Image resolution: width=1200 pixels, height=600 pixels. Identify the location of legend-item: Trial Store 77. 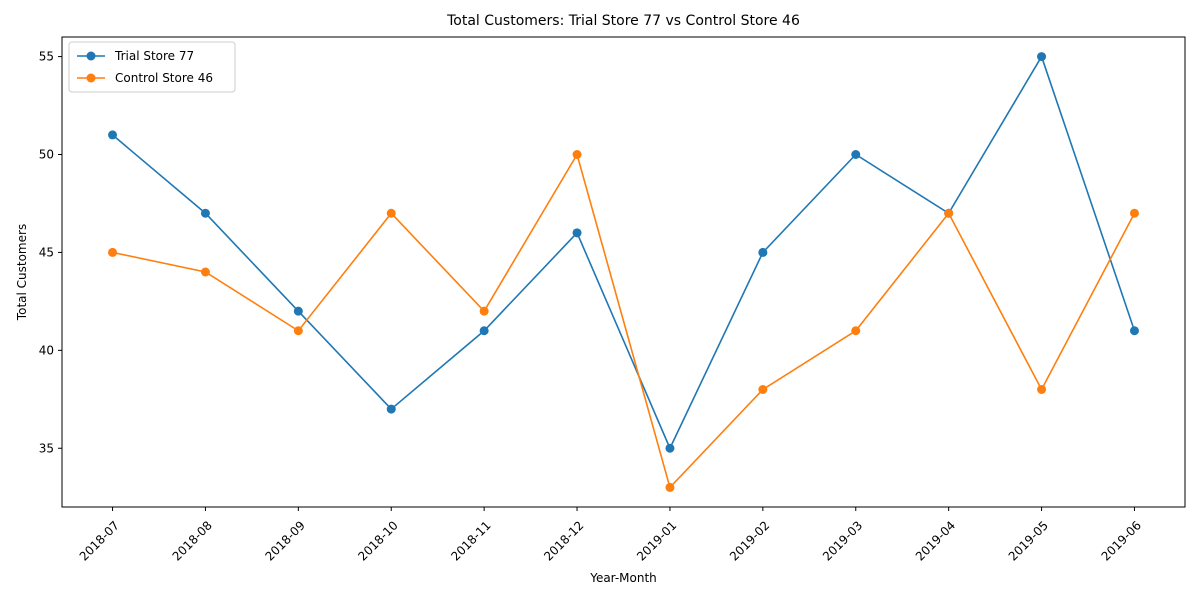
(135, 56).